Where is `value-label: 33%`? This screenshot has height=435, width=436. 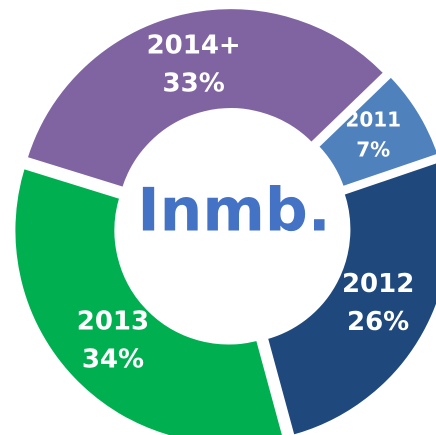 value-label: 33% is located at coordinates (194, 84).